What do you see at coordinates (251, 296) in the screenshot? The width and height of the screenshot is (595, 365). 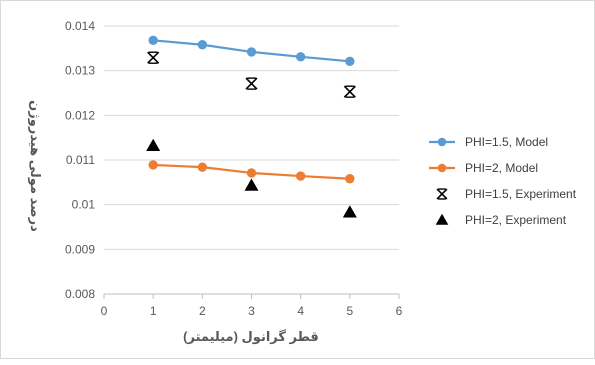 I see `axes` at bounding box center [251, 296].